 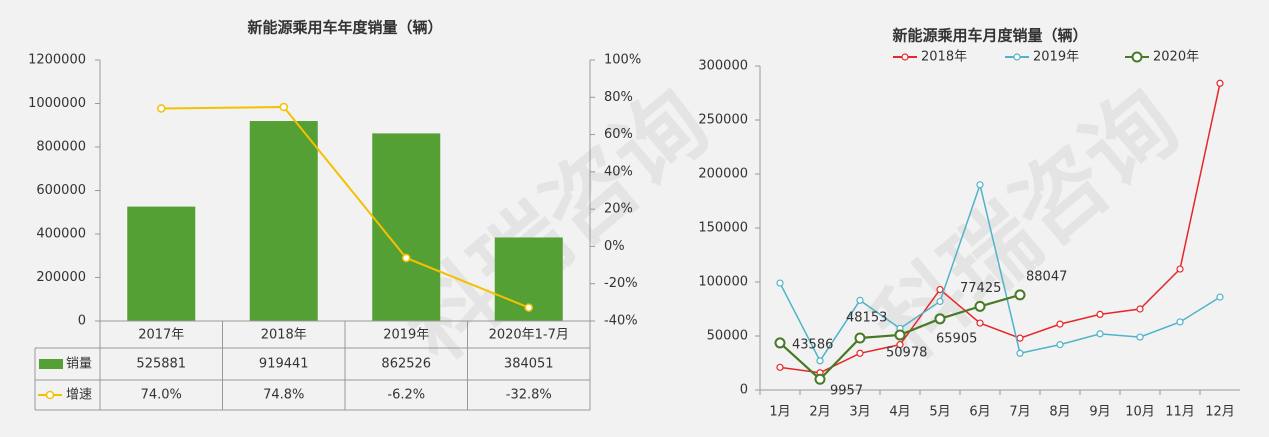 What do you see at coordinates (529, 364) in the screenshot?
I see `table-cell: 384051` at bounding box center [529, 364].